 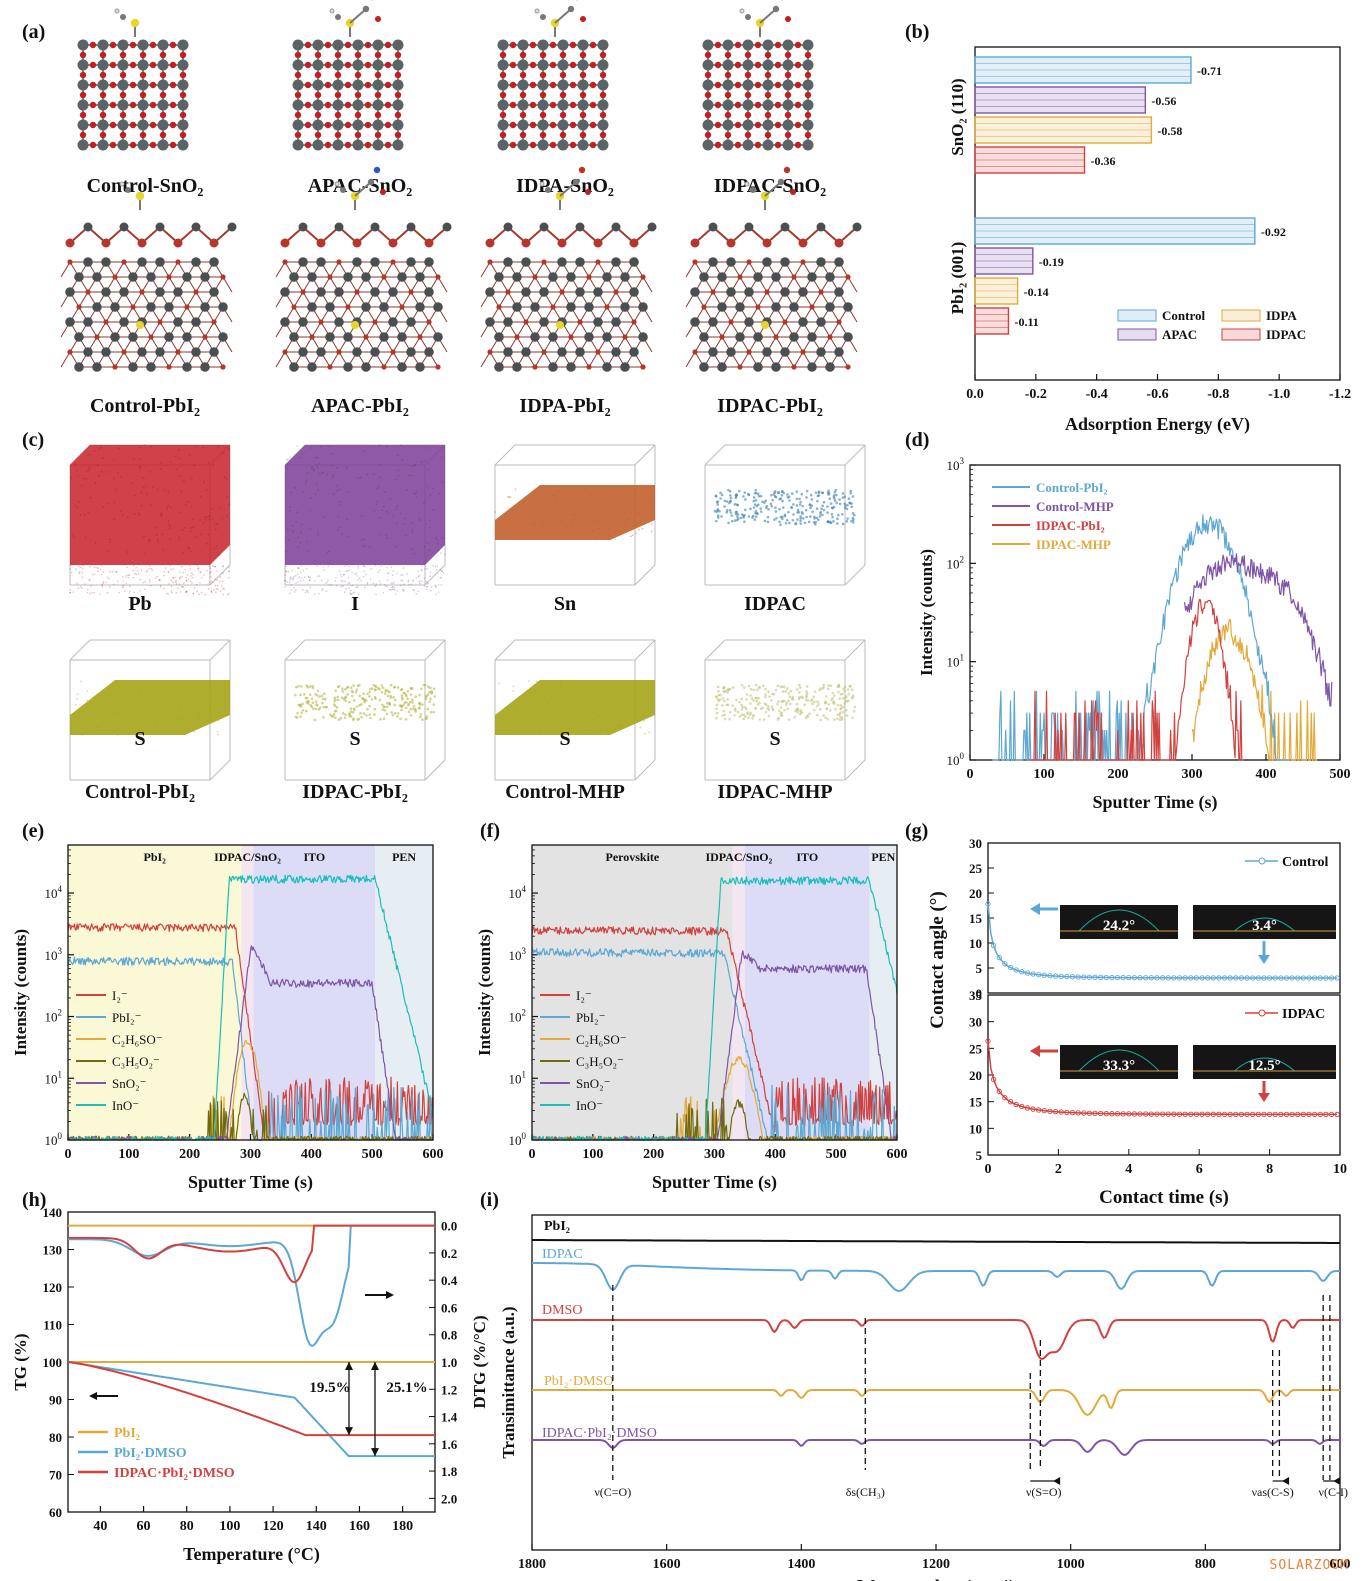 What do you see at coordinates (1163, 101) in the screenshot?
I see `bar-value-label: -0.56` at bounding box center [1163, 101].